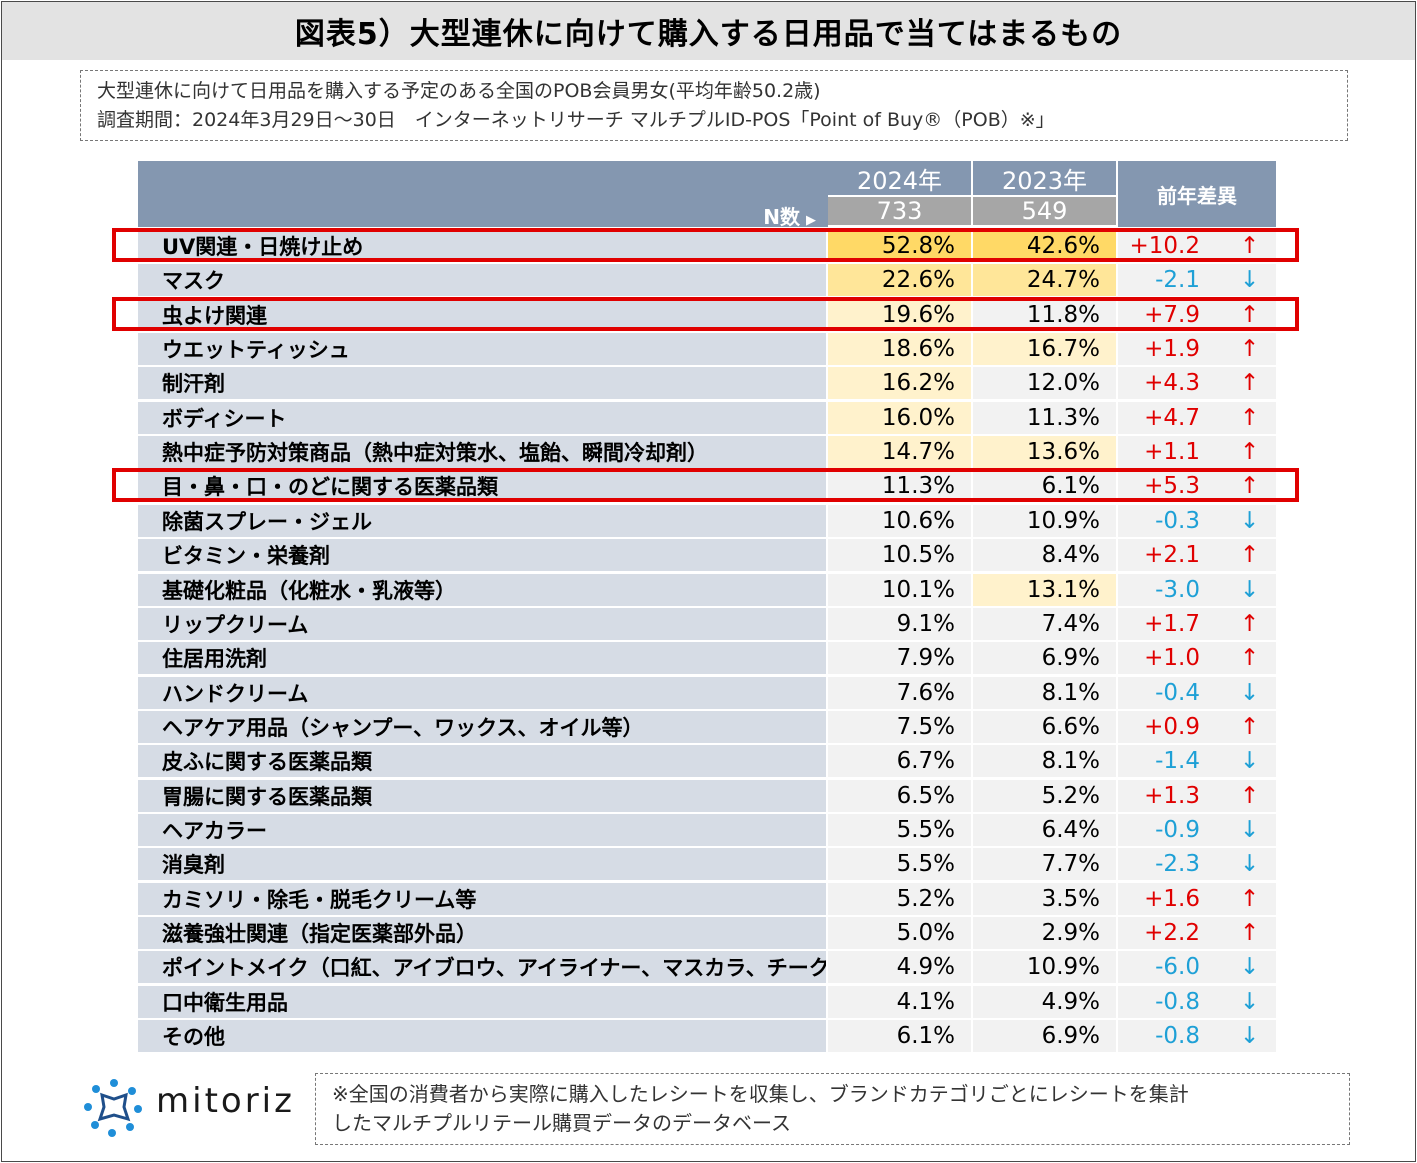 This screenshot has height=1163, width=1417. What do you see at coordinates (707, 349) in the screenshot?
I see `table-row: ウエットティッシュ 18.6% 16.7% +1.9 ↑` at bounding box center [707, 349].